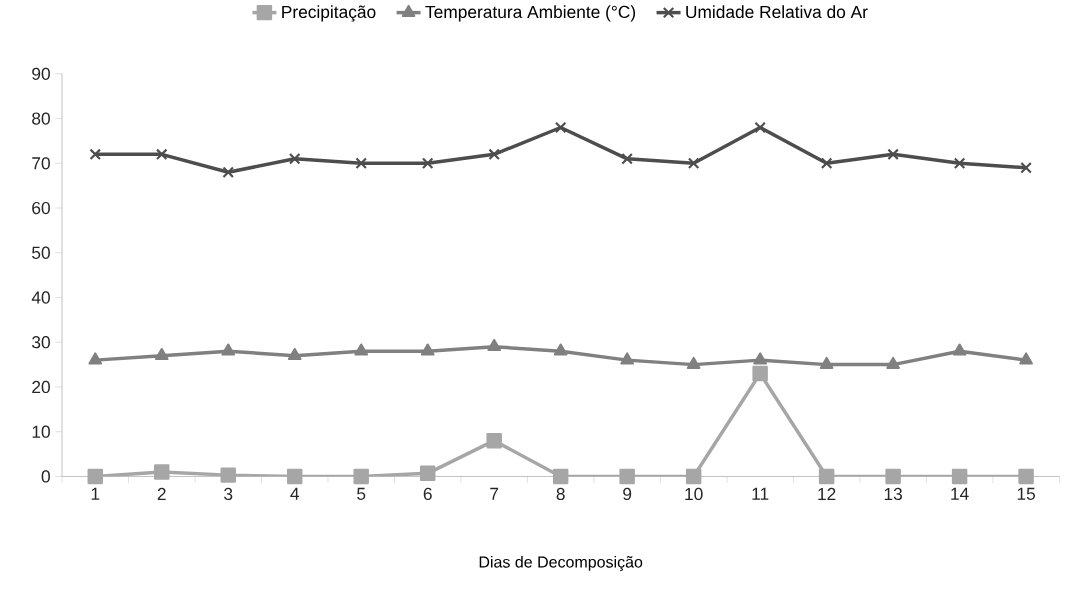  I want to click on y-tick-label: 20, so click(41, 386).